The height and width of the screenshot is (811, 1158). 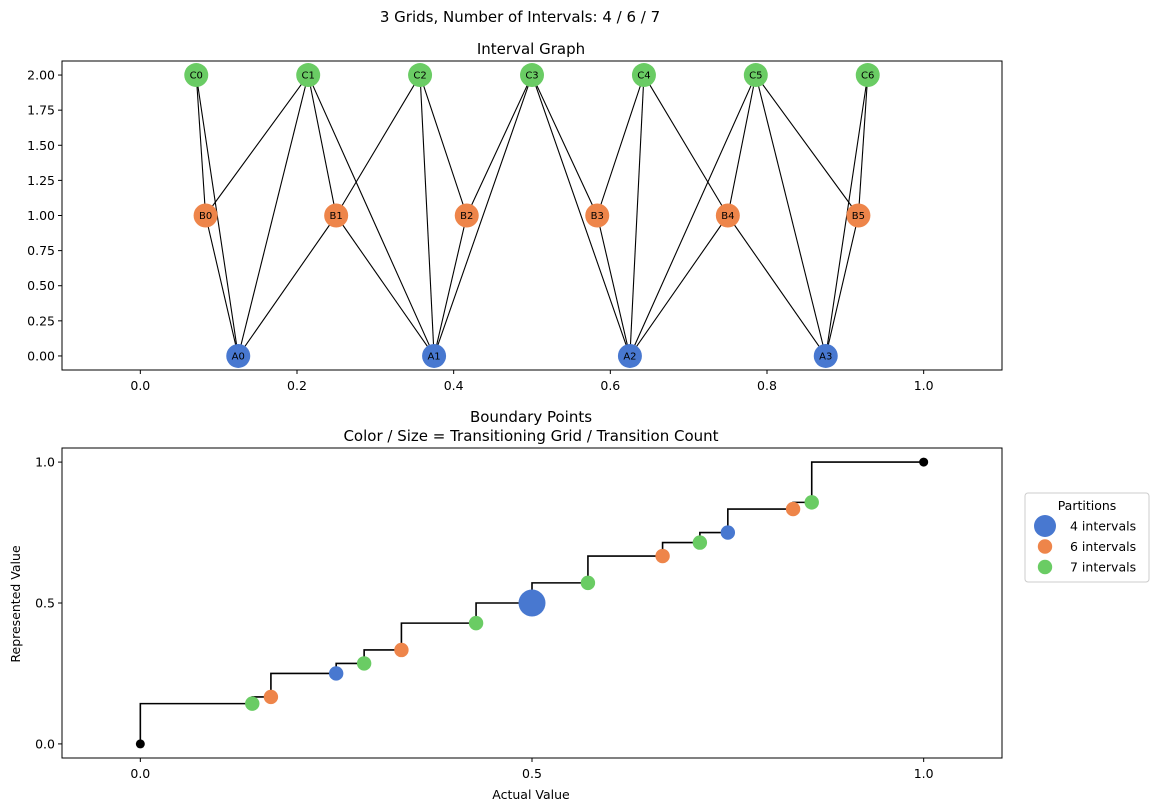 I want to click on edge-B1-C1, so click(x=322, y=145).